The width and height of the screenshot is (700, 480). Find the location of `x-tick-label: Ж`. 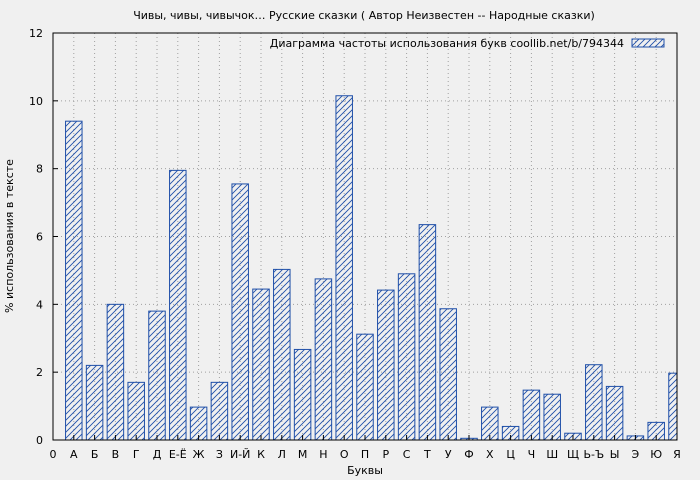

x-tick-label: Ж is located at coordinates (199, 454).